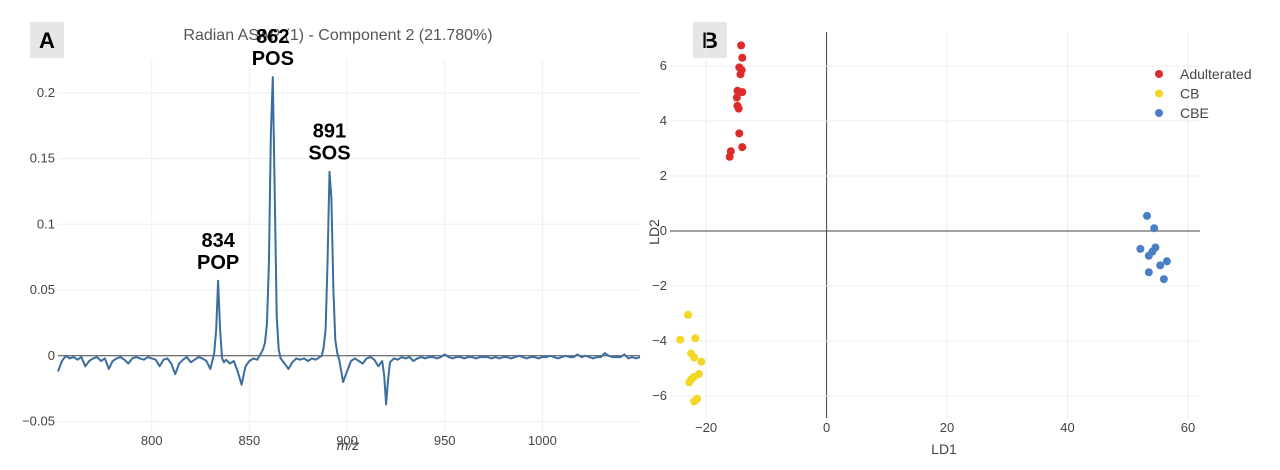 This screenshot has height=470, width=1280. I want to click on peak-annotation: 862, so click(272, 37).